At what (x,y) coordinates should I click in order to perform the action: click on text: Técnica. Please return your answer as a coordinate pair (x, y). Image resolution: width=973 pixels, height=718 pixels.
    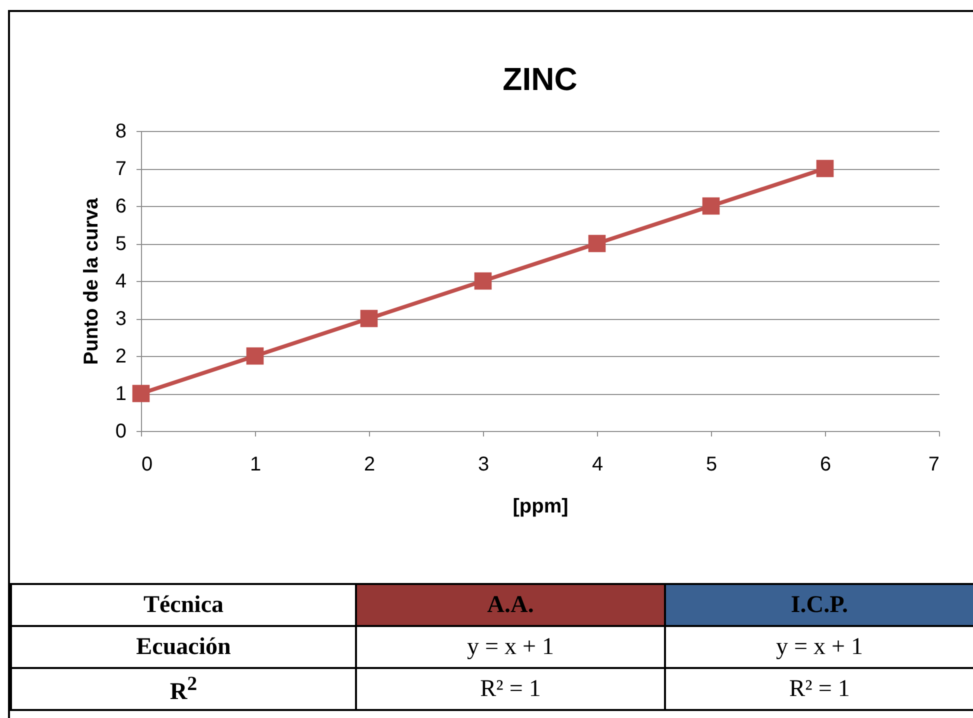
    Looking at the image, I should click on (183, 605).